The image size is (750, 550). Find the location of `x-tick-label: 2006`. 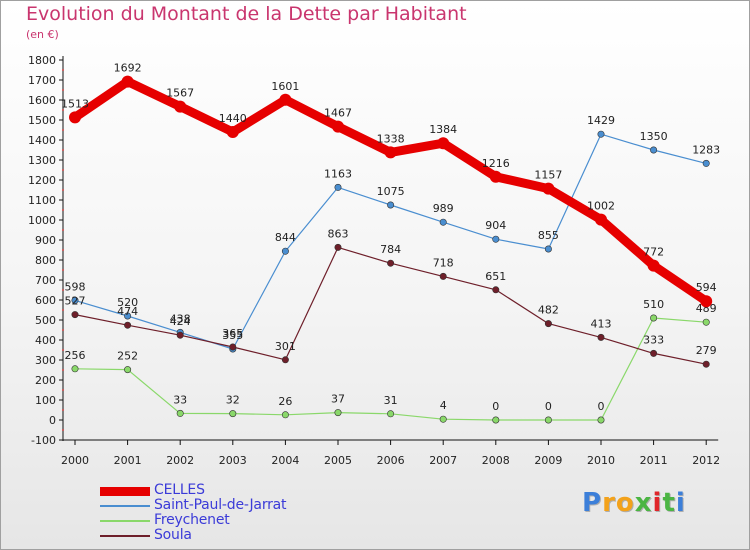

x-tick-label: 2006 is located at coordinates (391, 460).